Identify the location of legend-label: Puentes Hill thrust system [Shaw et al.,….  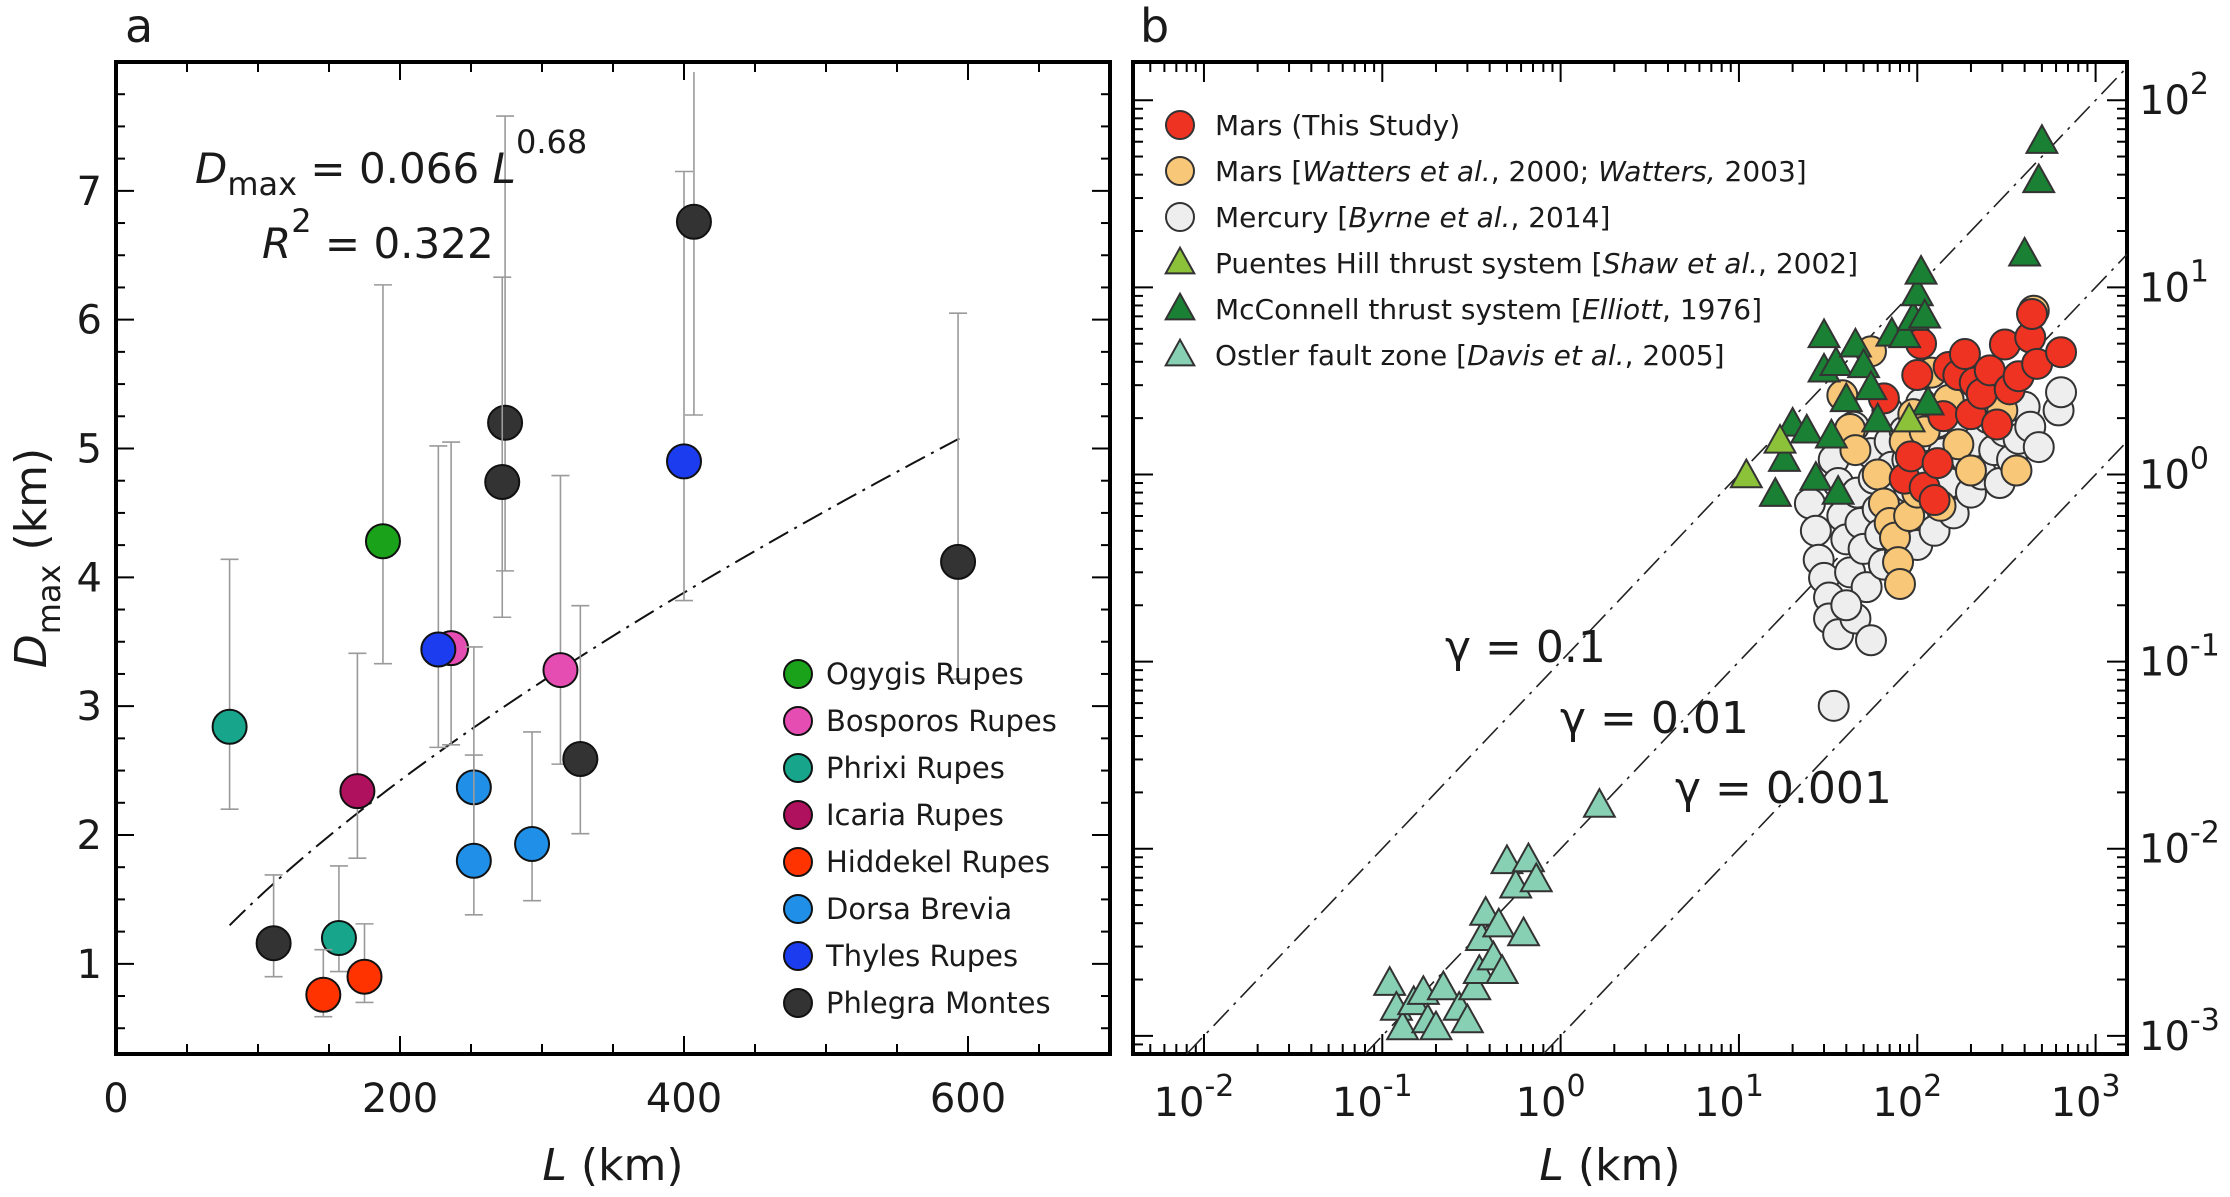
(1536, 263).